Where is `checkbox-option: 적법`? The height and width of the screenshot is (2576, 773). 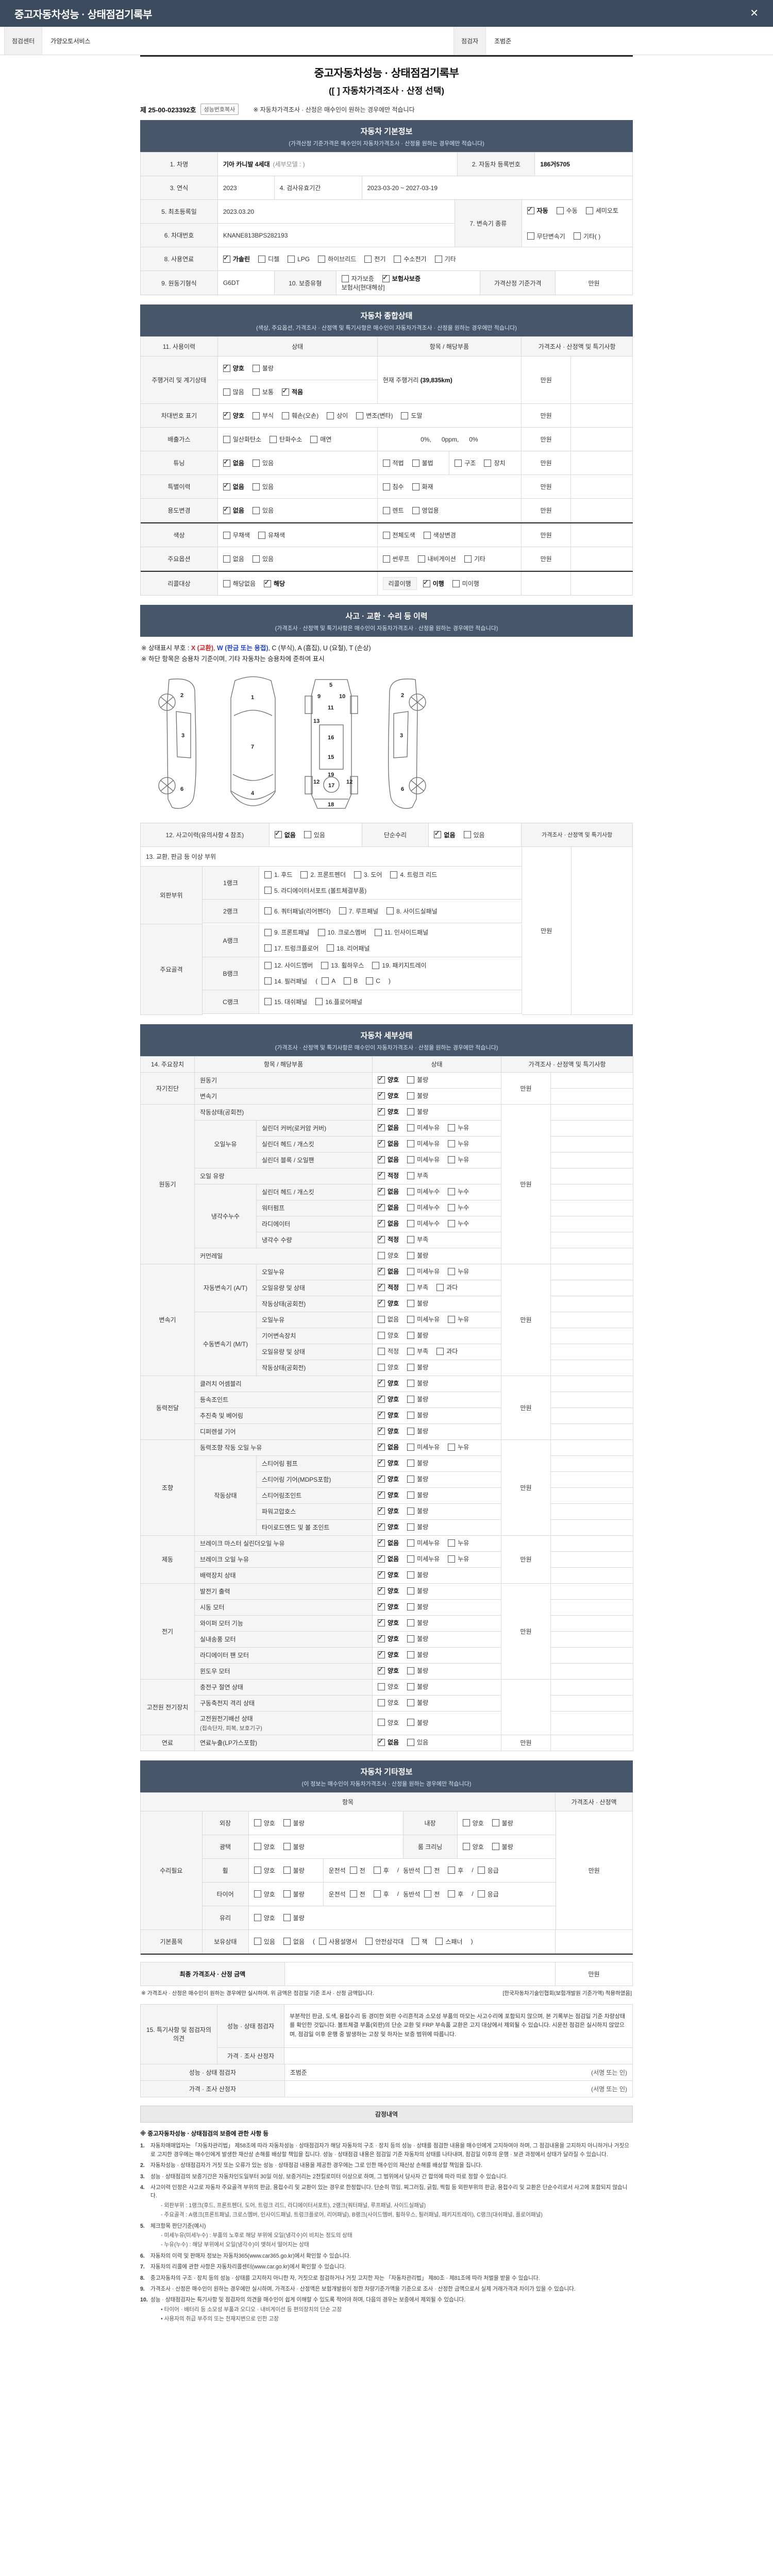 checkbox-option: 적법 is located at coordinates (393, 463).